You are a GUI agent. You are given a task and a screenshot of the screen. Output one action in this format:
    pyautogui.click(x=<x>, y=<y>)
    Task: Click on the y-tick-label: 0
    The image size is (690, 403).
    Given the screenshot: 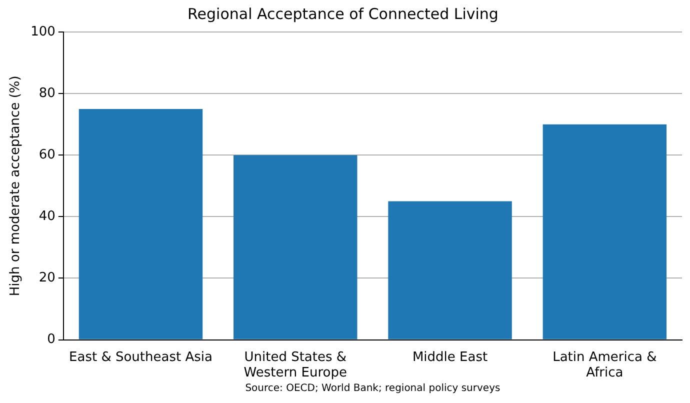 What is the action you would take?
    pyautogui.click(x=51, y=340)
    